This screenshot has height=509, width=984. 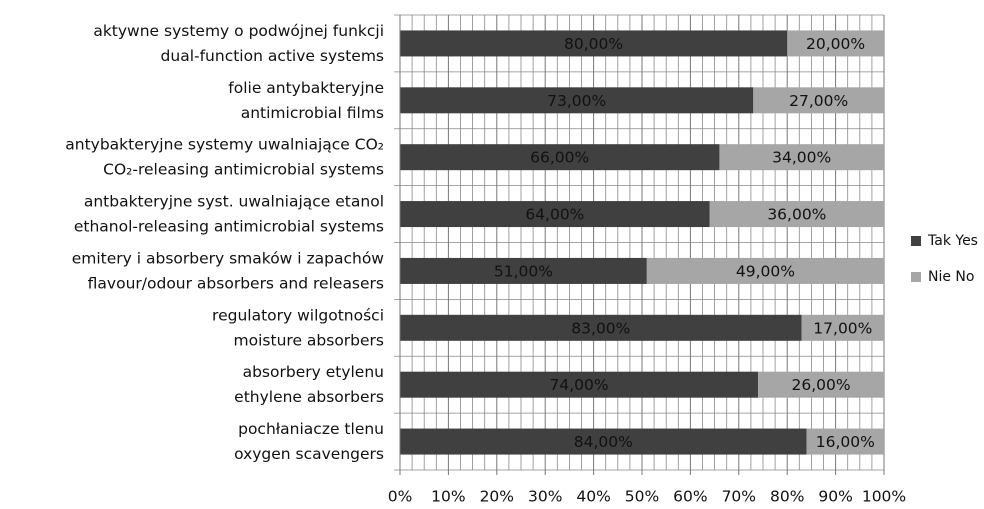 I want to click on category-label: ethylene absorbers, so click(x=309, y=397).